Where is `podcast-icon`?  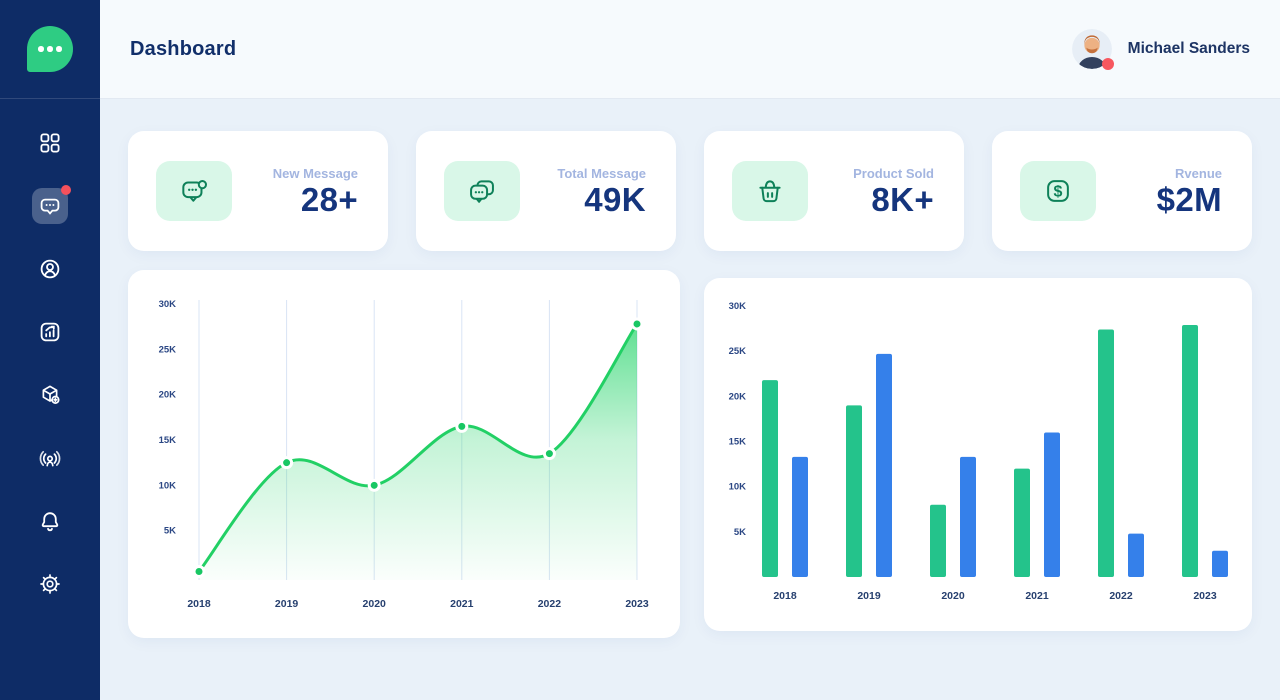 podcast-icon is located at coordinates (50, 458).